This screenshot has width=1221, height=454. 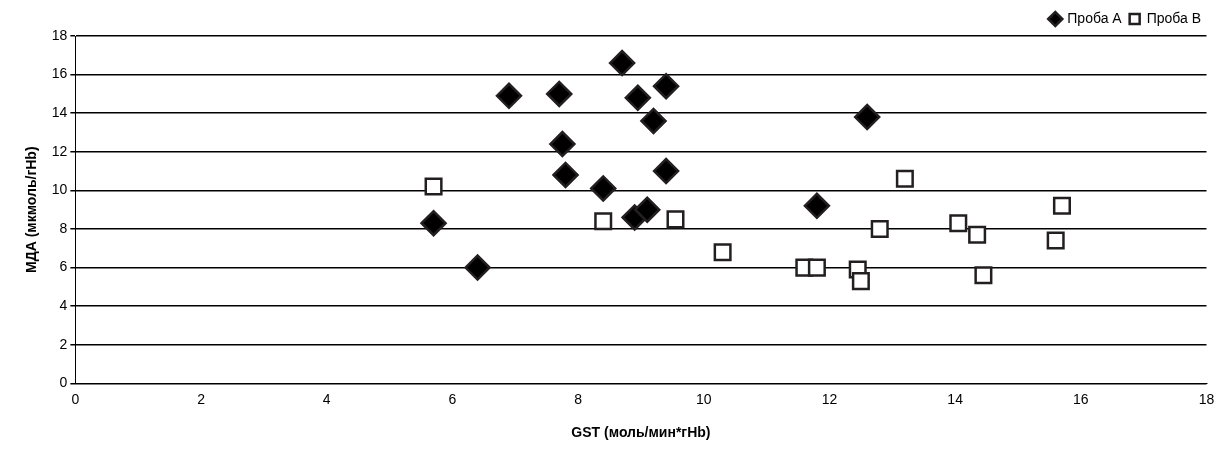 What do you see at coordinates (63, 343) in the screenshot?
I see `y-tick-label: 2` at bounding box center [63, 343].